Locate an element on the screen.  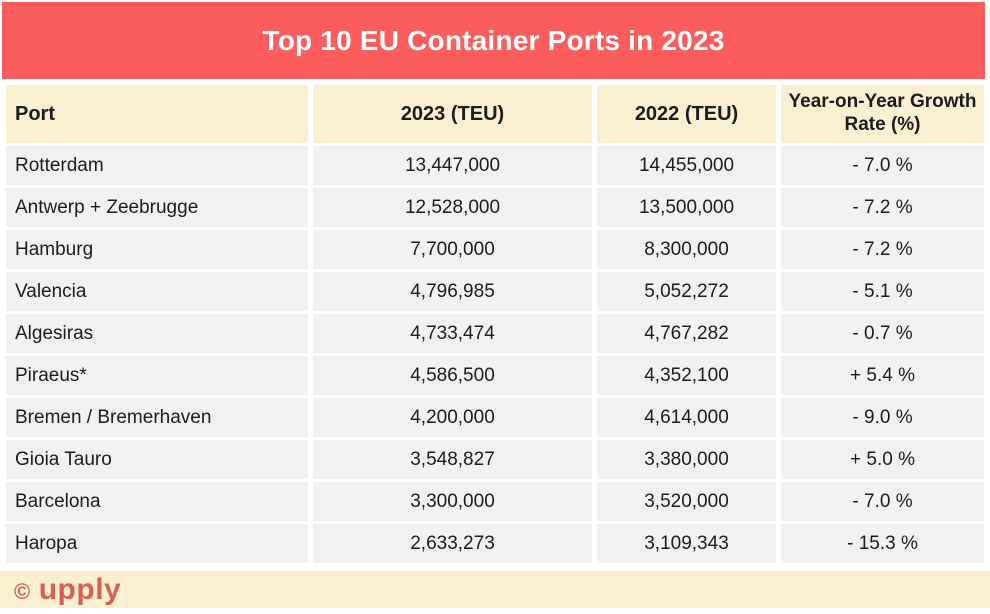
table-row: Hamburg 7,700,000 8,300,000- 7.2 % is located at coordinates (495, 249).